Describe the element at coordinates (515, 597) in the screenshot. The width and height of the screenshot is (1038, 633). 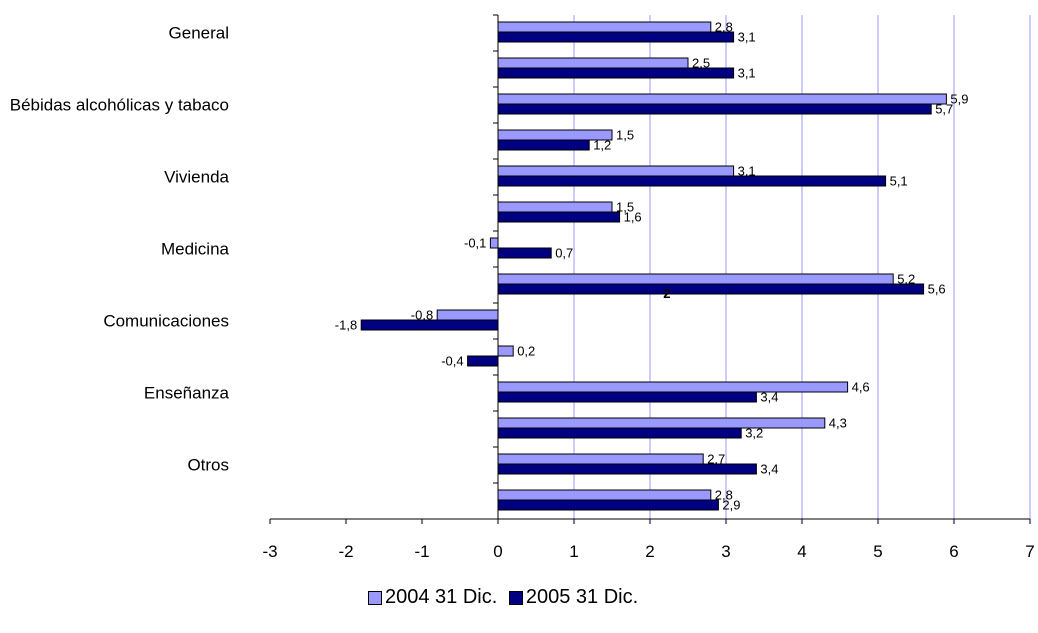
I see `legend-swatch-2005` at that location.